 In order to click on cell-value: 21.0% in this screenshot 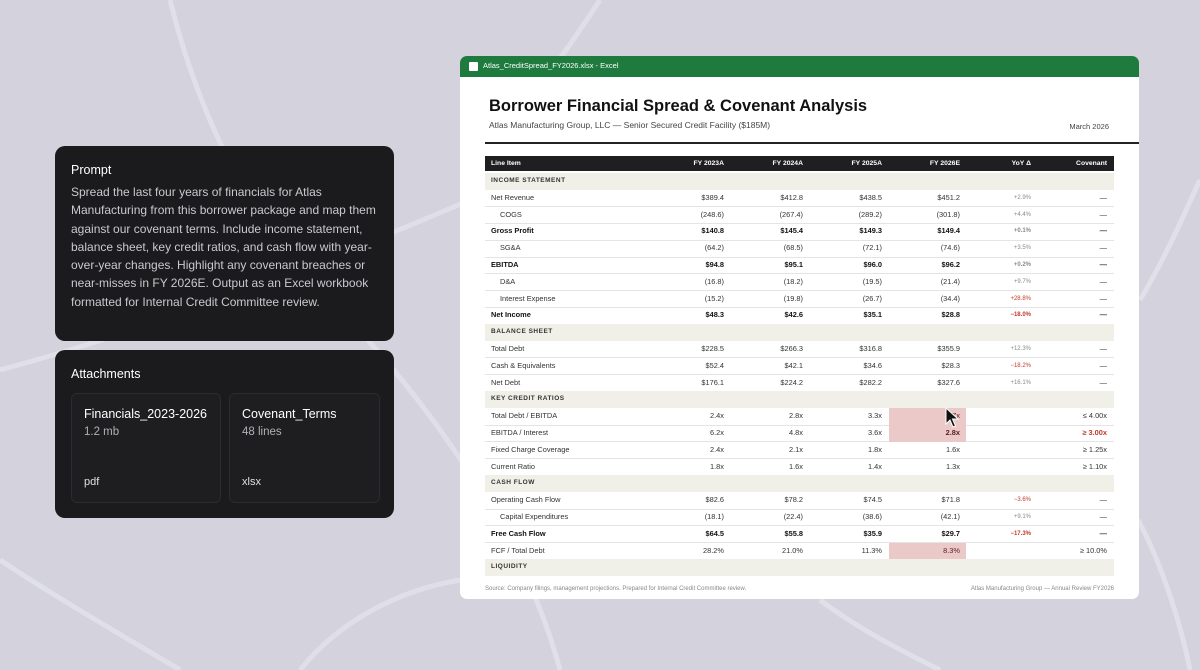, I will do `click(792, 550)`.